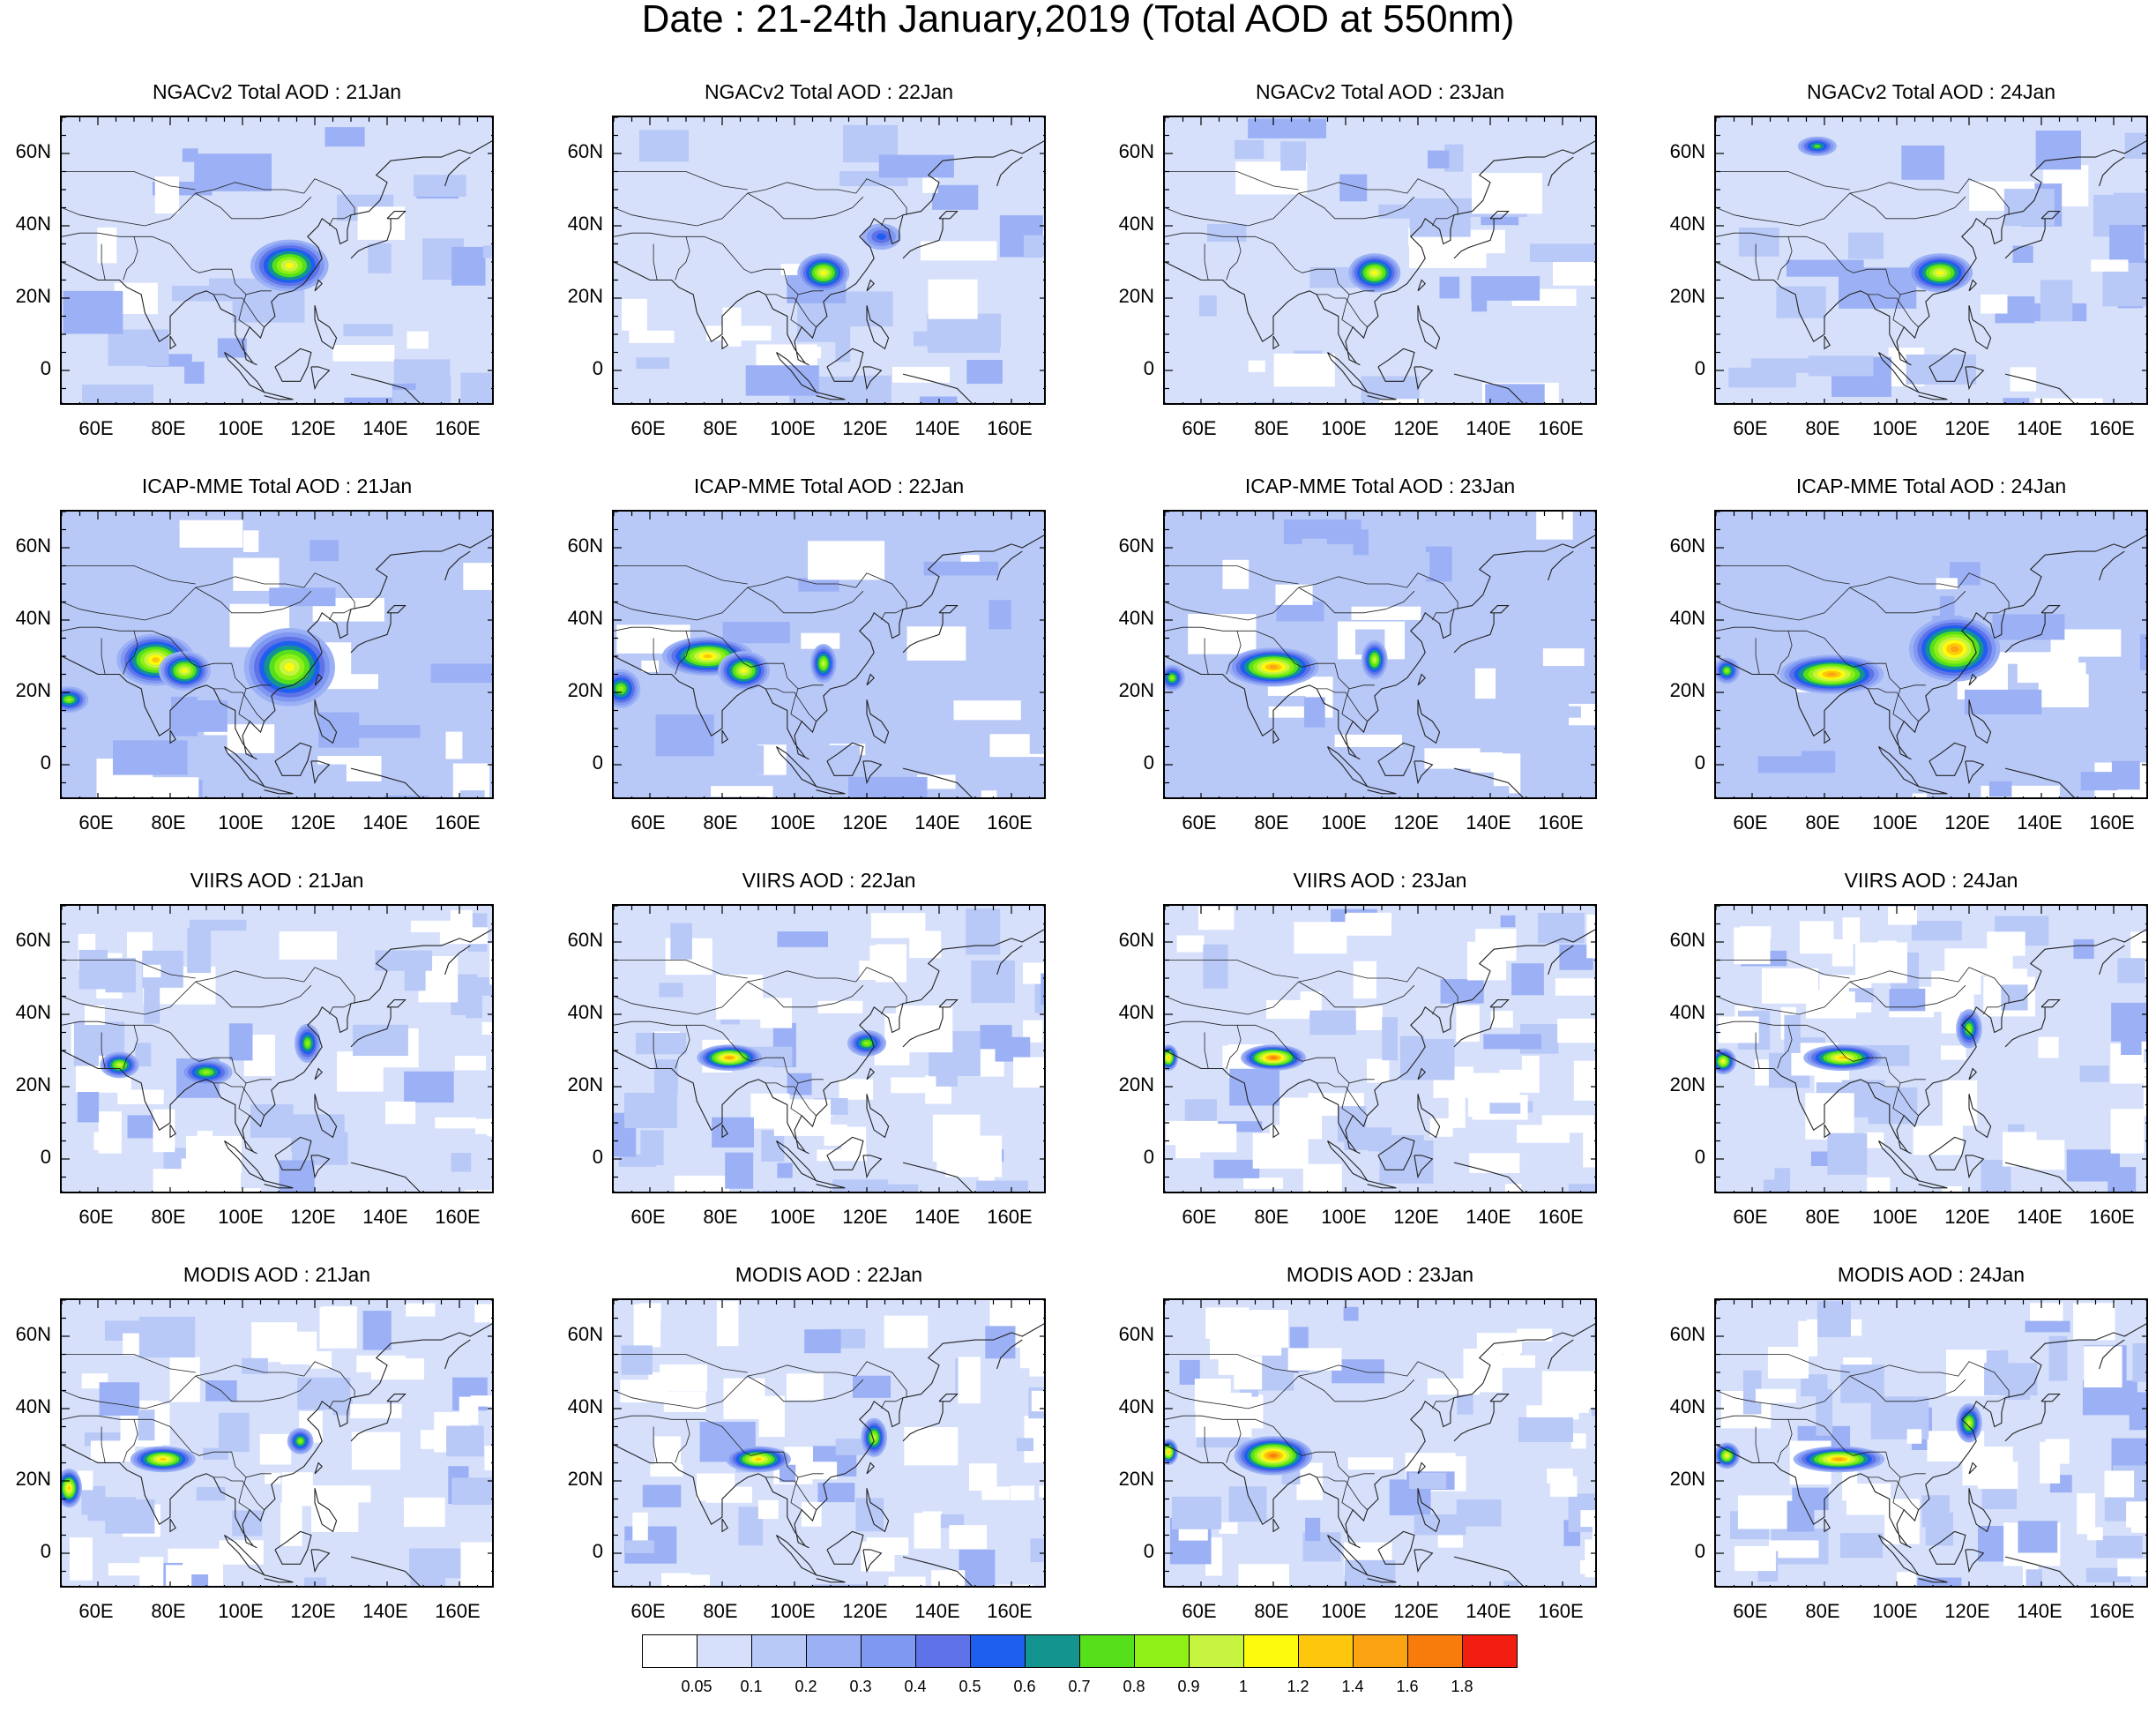 This screenshot has height=1727, width=2156. Describe the element at coordinates (1969, 1029) in the screenshot. I see `aod-hotspot` at that location.